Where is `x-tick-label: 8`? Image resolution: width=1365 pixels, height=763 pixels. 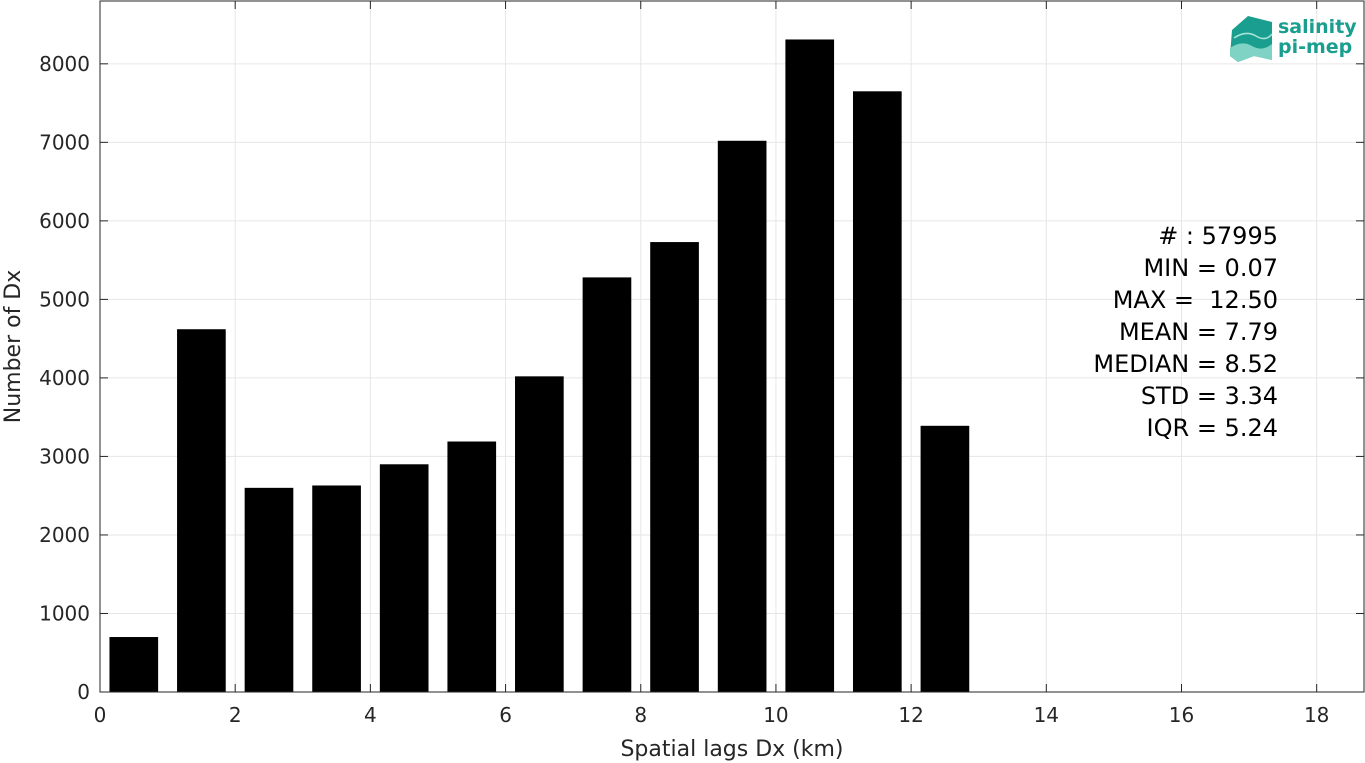
x-tick-label: 8 is located at coordinates (640, 715).